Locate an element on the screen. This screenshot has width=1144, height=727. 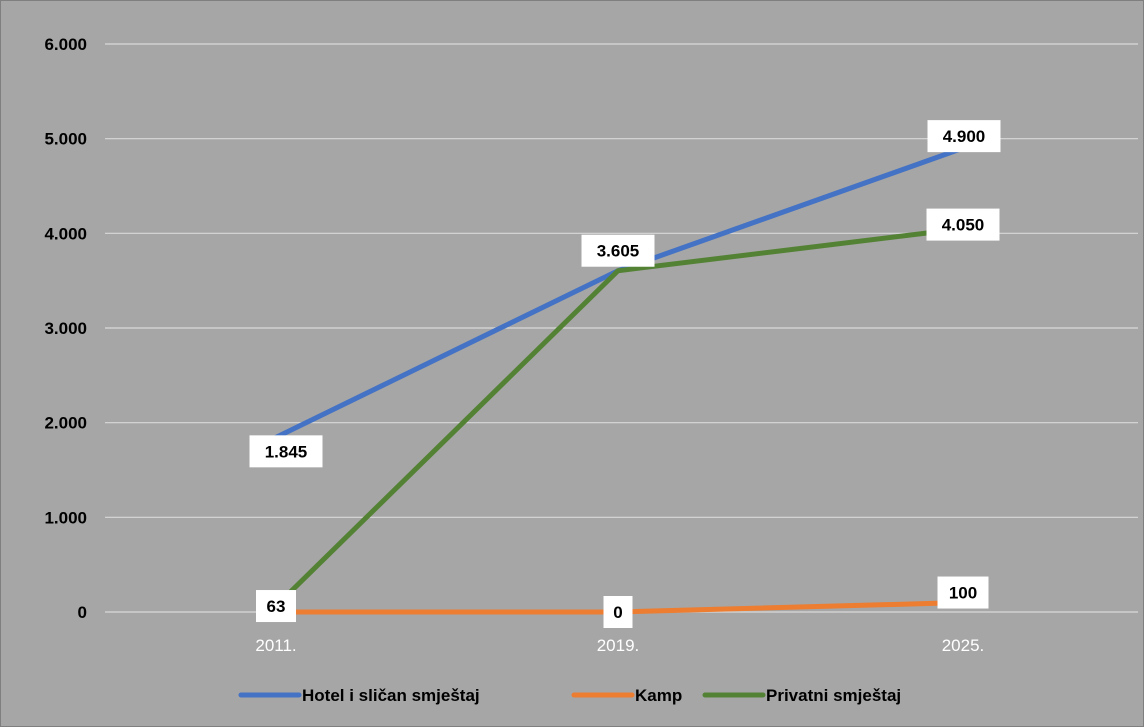
y-tick-label: 5.000 is located at coordinates (65, 139).